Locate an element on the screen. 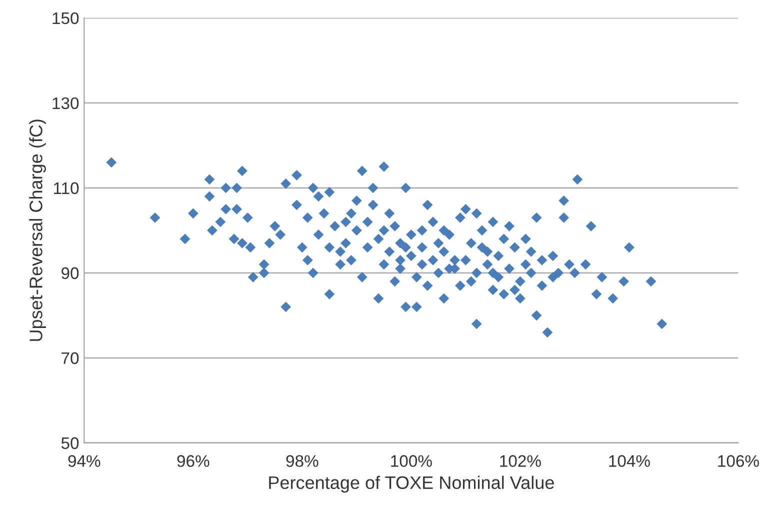 The height and width of the screenshot is (512, 765). y-tick-label: 50 is located at coordinates (70, 443).